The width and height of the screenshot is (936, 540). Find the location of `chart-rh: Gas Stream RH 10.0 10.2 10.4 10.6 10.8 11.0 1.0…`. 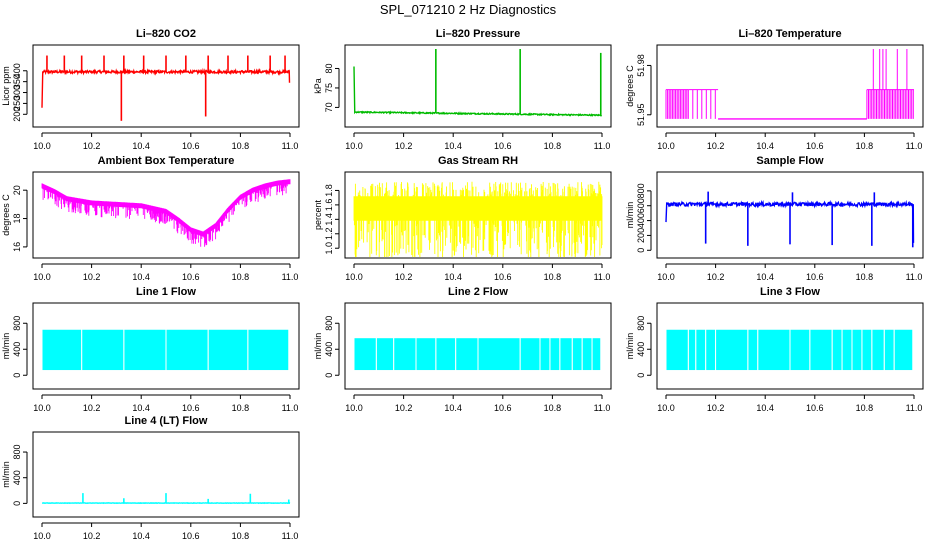

chart-rh: Gas Stream RH 10.0 10.2 10.4 10.6 10.8 11.0 1.0… is located at coordinates (462, 218).